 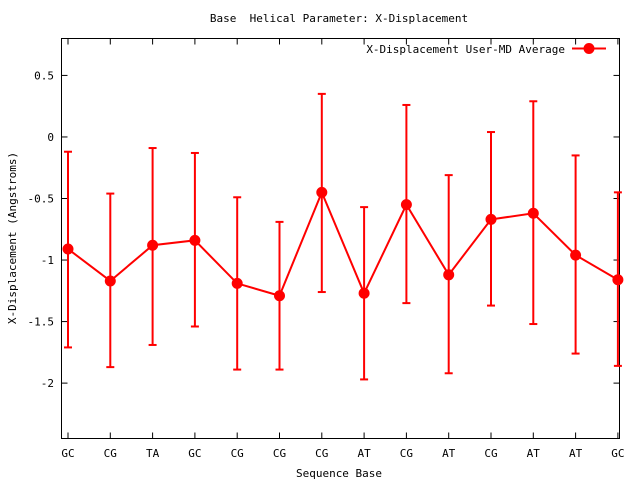 What do you see at coordinates (589, 48) in the screenshot?
I see `legend-marker` at bounding box center [589, 48].